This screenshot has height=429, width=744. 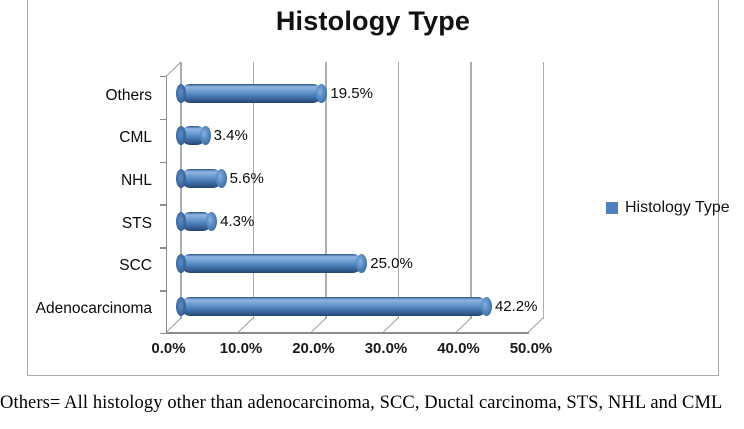 What do you see at coordinates (237, 221) in the screenshot?
I see `bar-value-label: 4.3%` at bounding box center [237, 221].